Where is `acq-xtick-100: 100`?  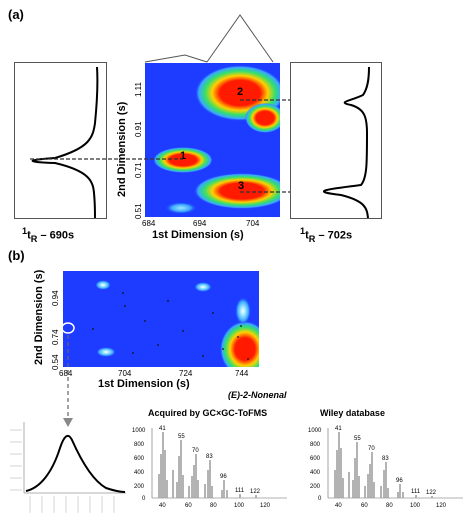 acq-xtick-100: 100 is located at coordinates (239, 506).